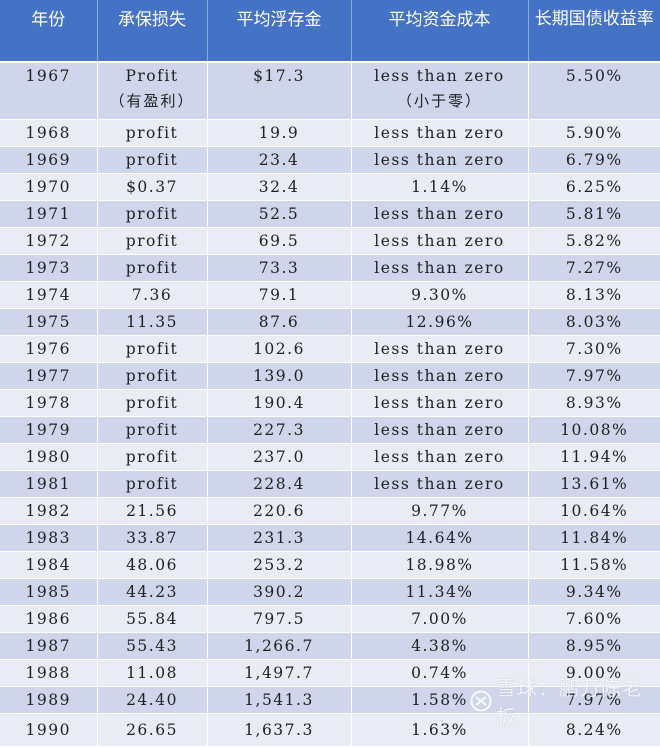  Describe the element at coordinates (594, 730) in the screenshot. I see `cell-treasury-yield: 8.24%` at that location.